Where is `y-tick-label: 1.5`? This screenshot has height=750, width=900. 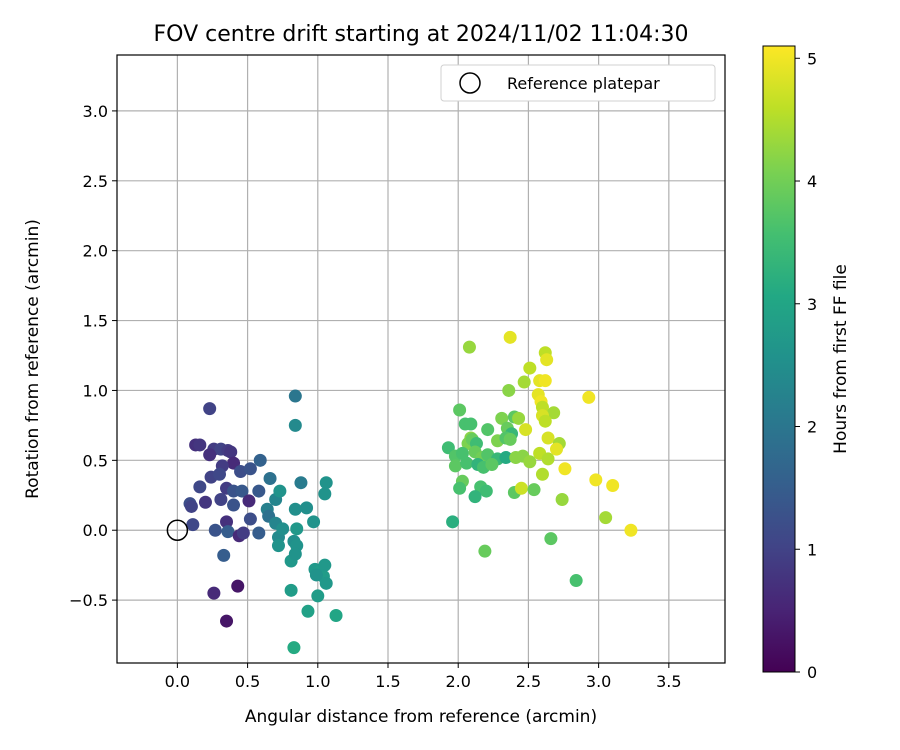
y-tick-label: 1.5 is located at coordinates (95, 321).